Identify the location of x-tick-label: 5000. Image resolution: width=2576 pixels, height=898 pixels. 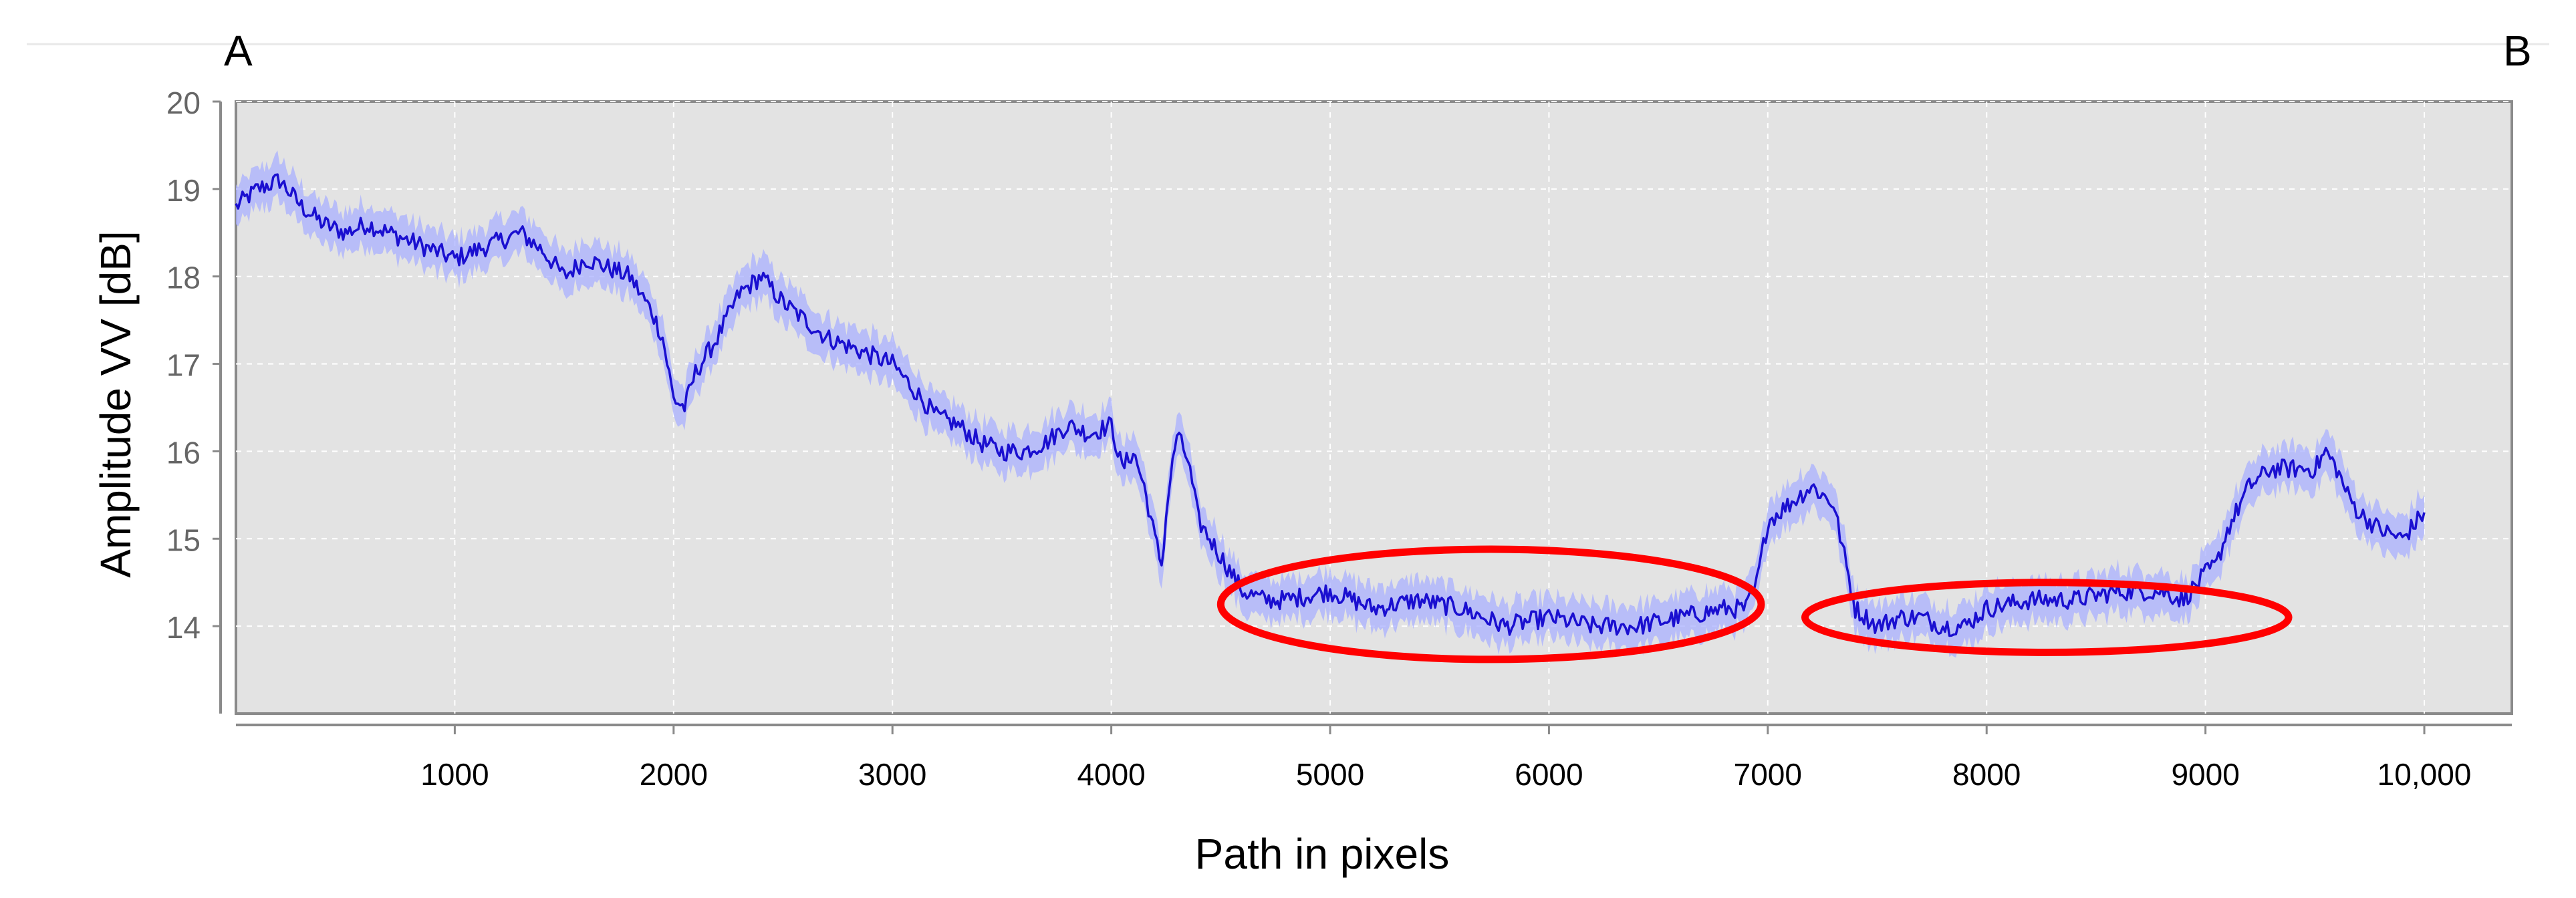
(1330, 774).